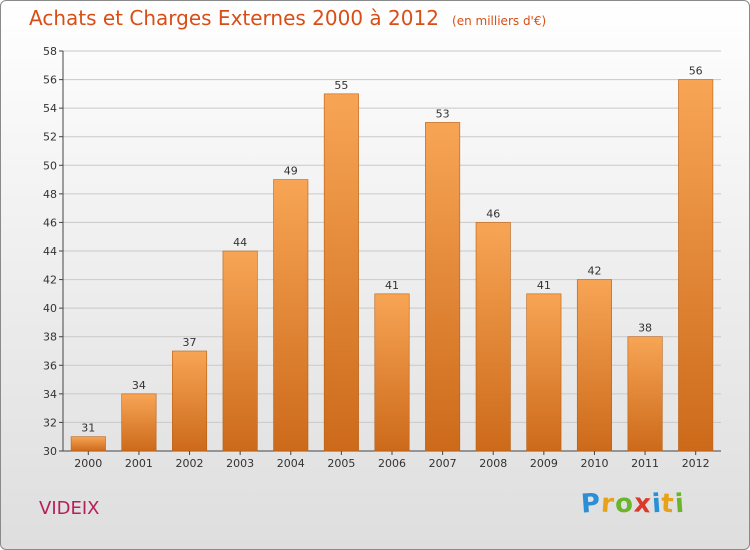  What do you see at coordinates (594, 463) in the screenshot?
I see `x-tick-label-2010: 2010` at bounding box center [594, 463].